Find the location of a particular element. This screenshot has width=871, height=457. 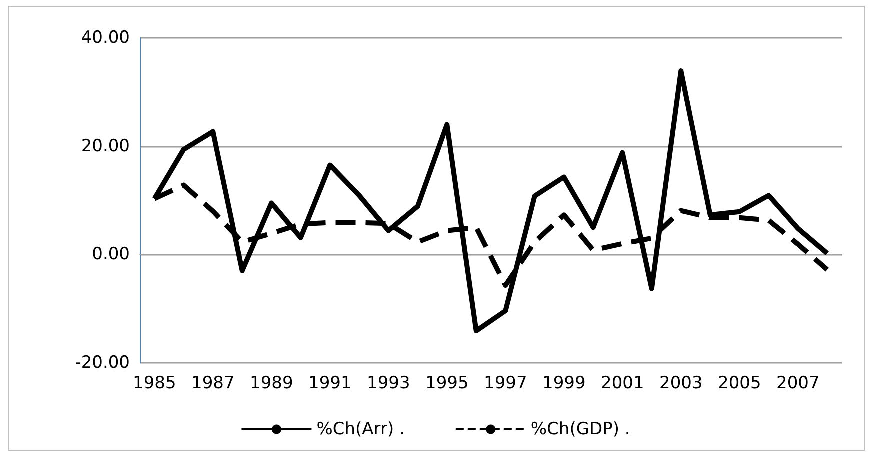

y-tick-label: 0.00 is located at coordinates (111, 254).